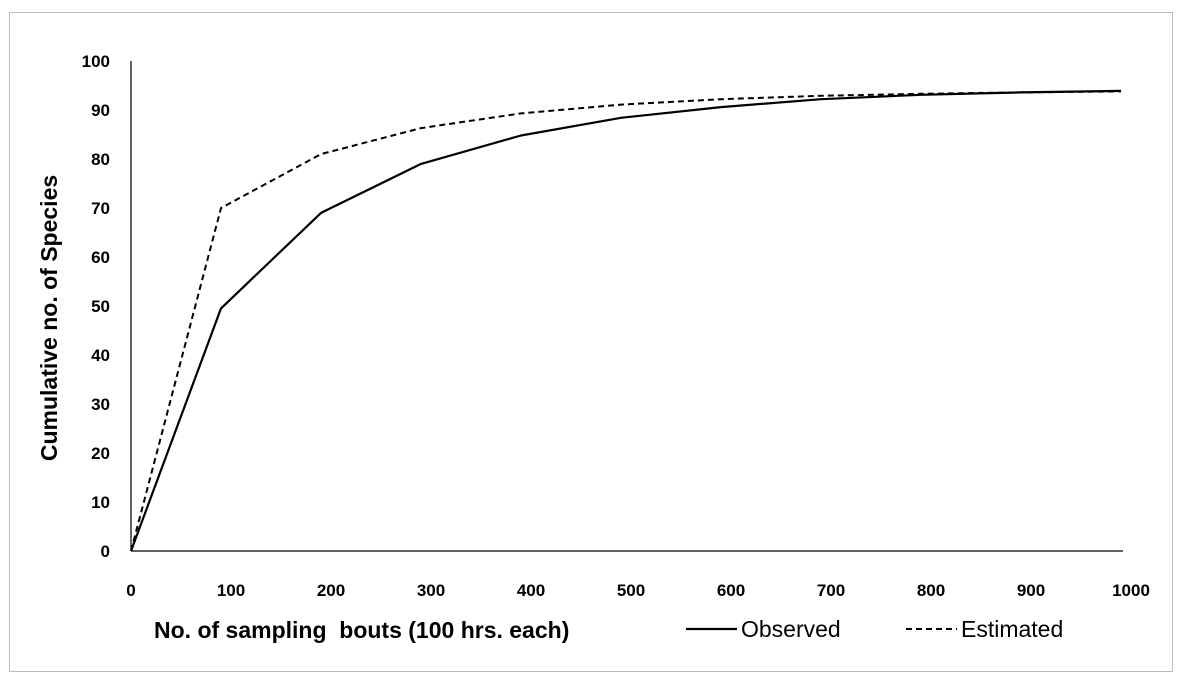 The height and width of the screenshot is (684, 1186). I want to click on legend-label-observed: Observed, so click(791, 629).